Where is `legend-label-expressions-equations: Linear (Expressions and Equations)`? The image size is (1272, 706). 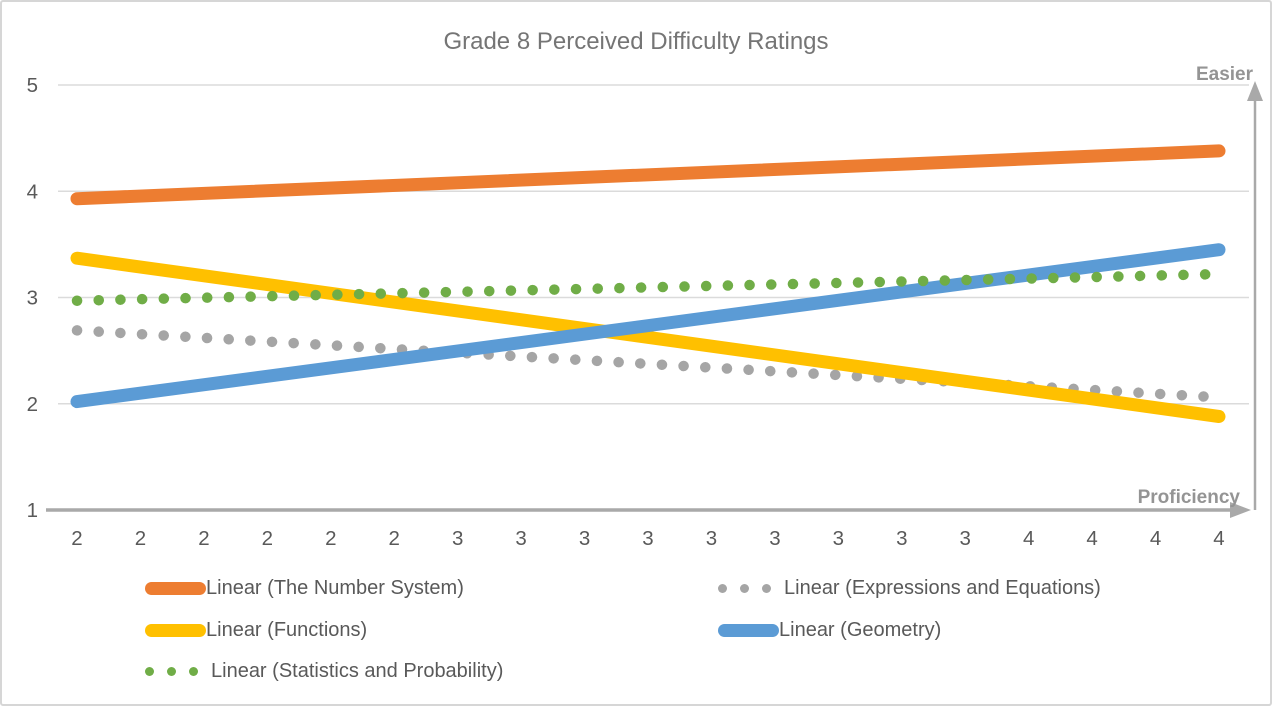
legend-label-expressions-equations: Linear (Expressions and Equations) is located at coordinates (942, 588).